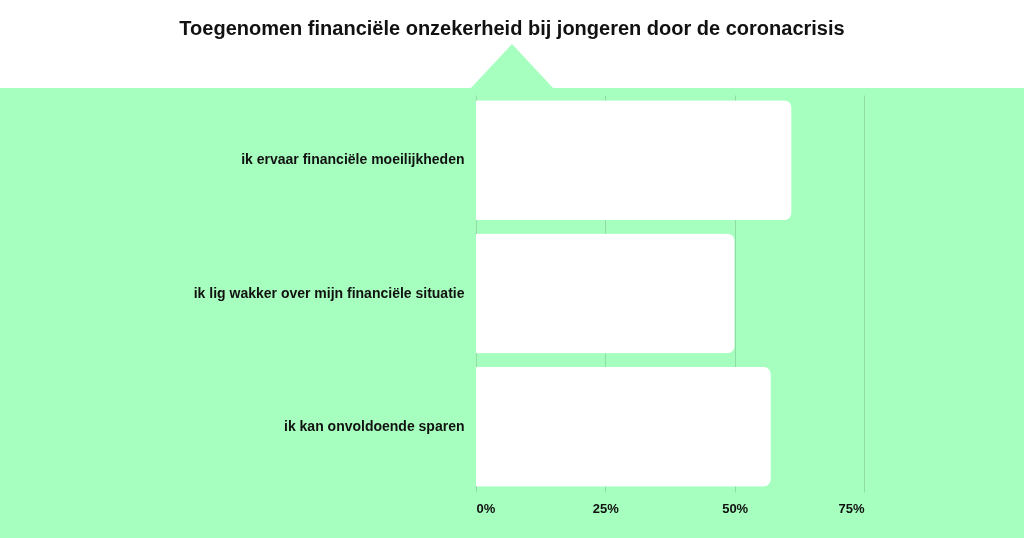 Image resolution: width=1024 pixels, height=538 pixels. What do you see at coordinates (735, 508) in the screenshot?
I see `x-tick-label: 50%` at bounding box center [735, 508].